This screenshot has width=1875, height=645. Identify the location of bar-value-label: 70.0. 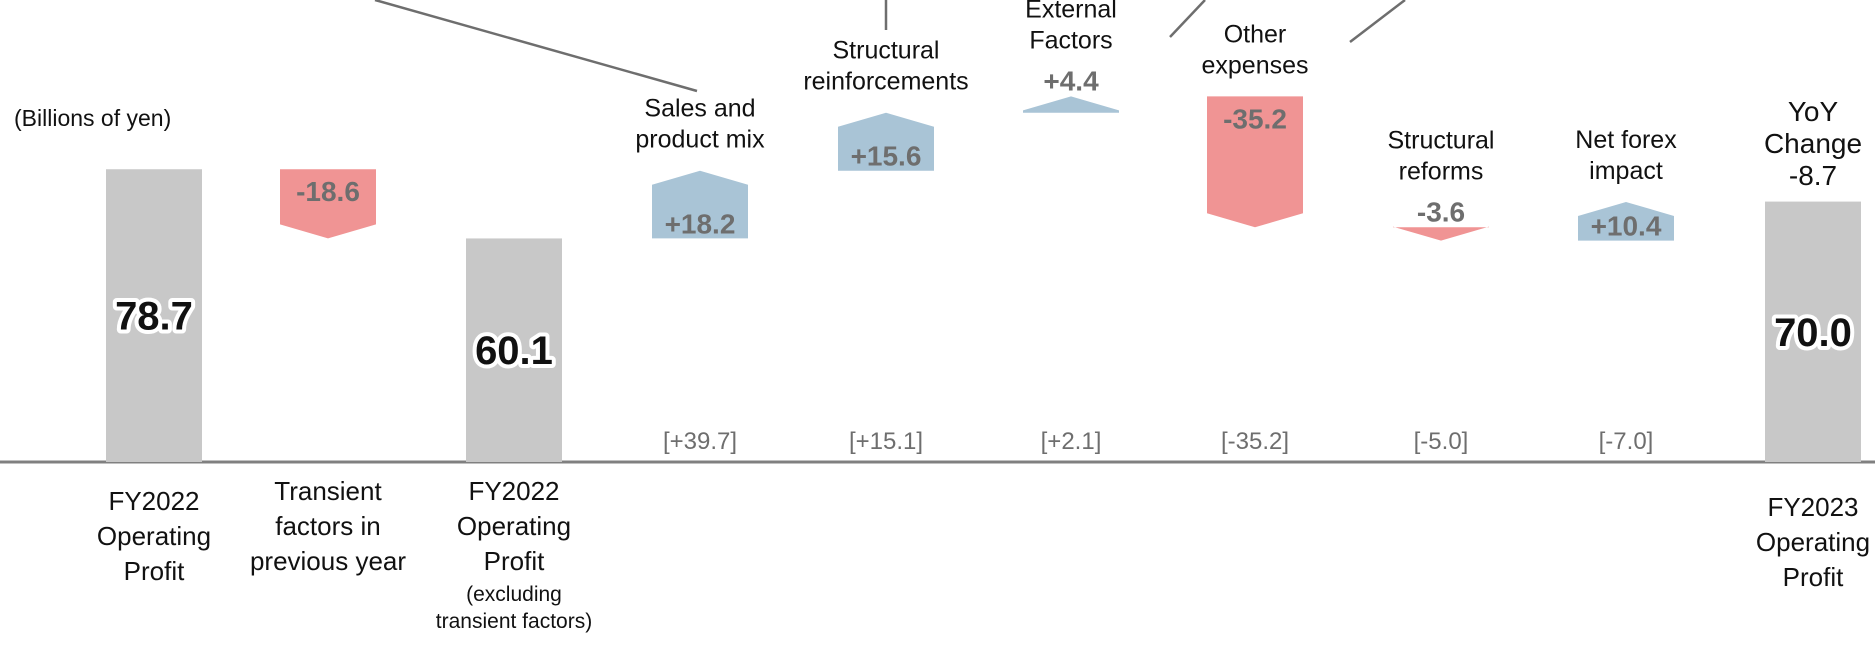
(1813, 333).